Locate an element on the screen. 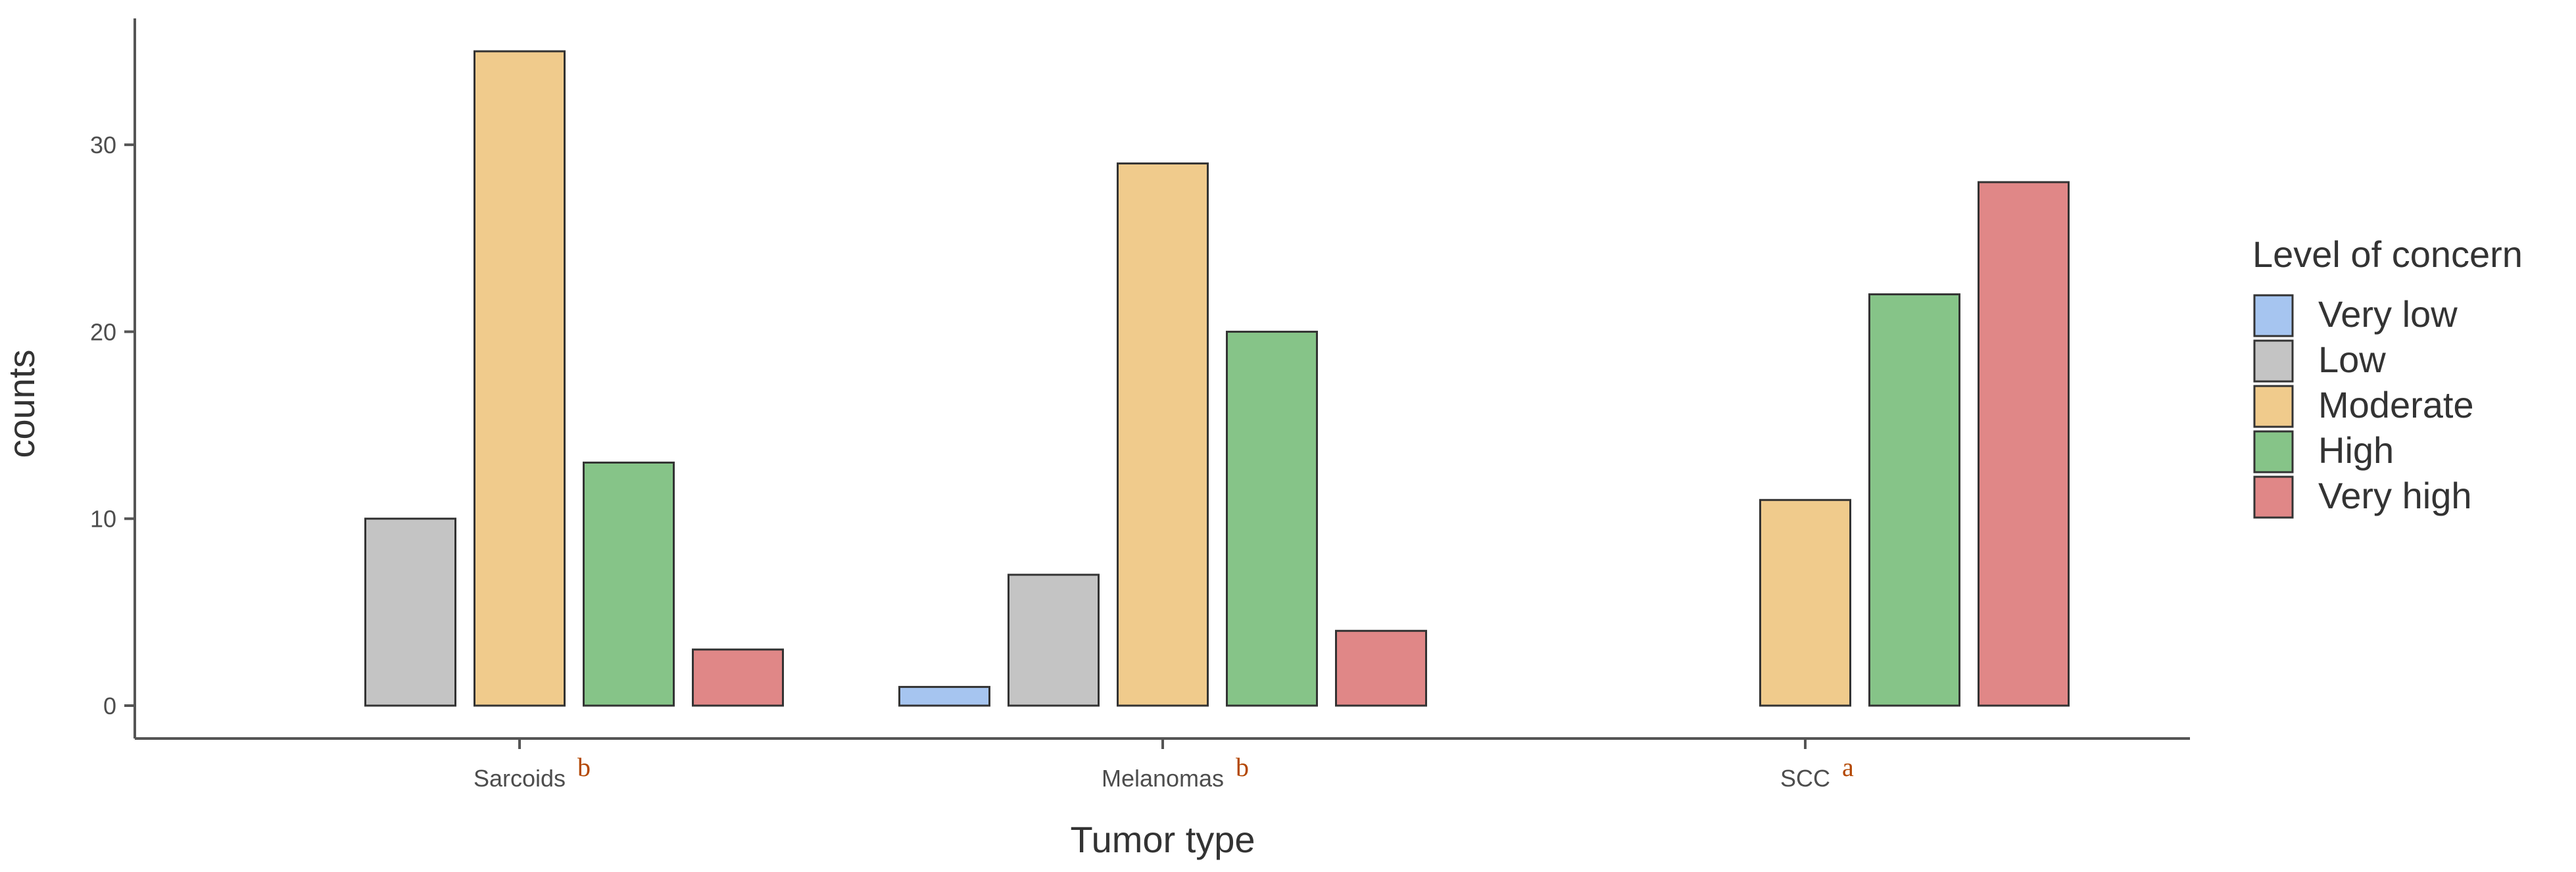 This screenshot has width=2576, height=872. y-tick-label: 20 is located at coordinates (103, 331).